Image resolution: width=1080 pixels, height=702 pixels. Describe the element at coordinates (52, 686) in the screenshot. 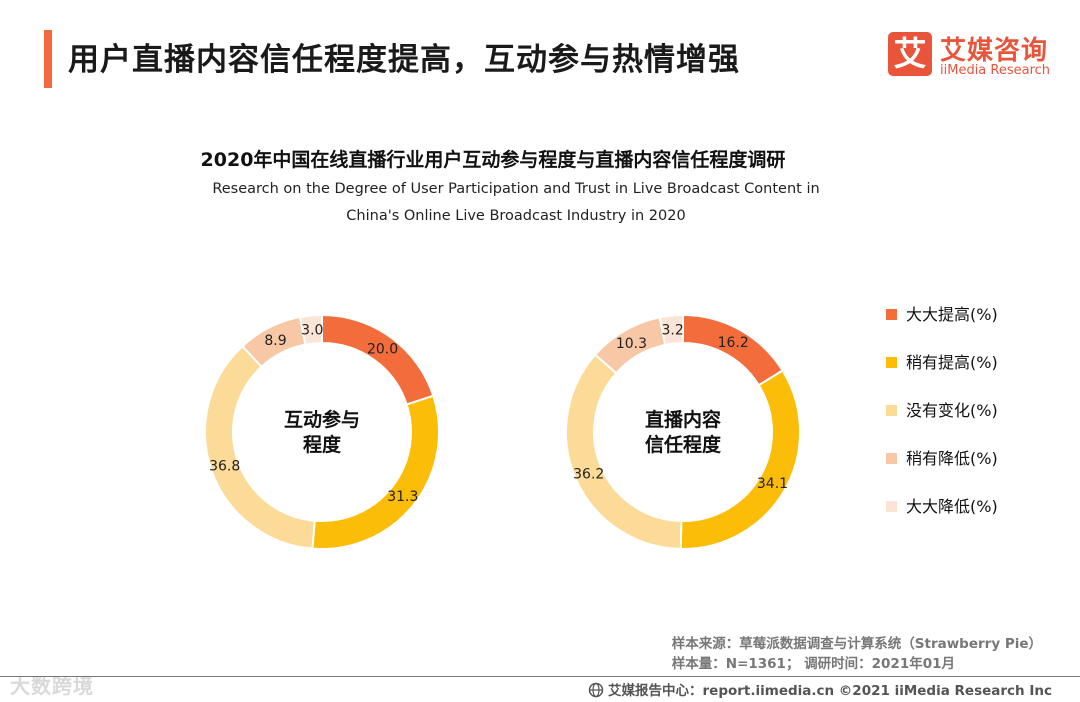

I see `watermark: 大数跨境` at that location.